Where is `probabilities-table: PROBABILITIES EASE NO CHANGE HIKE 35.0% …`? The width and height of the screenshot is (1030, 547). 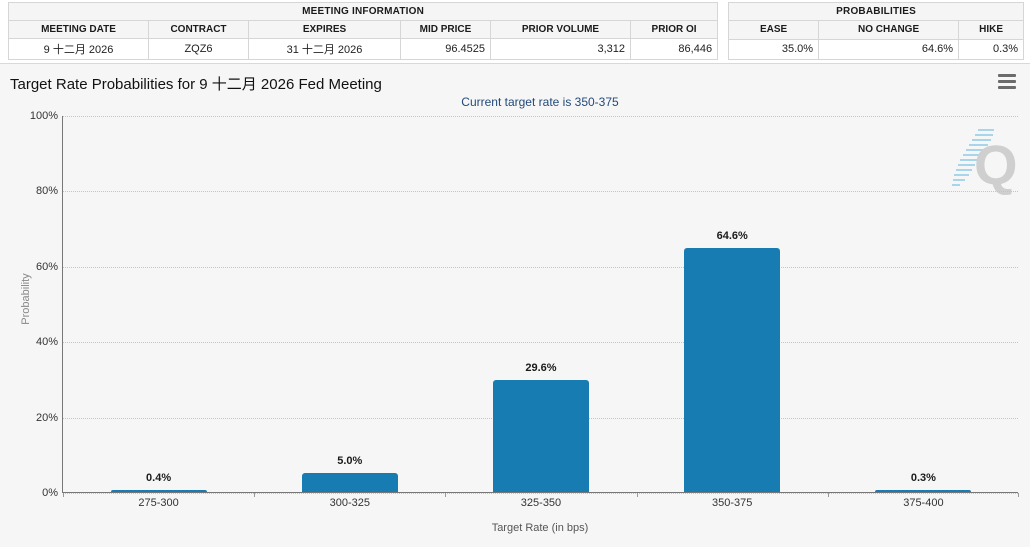 probabilities-table: PROBABILITIES EASE NO CHANGE HIKE 35.0% … is located at coordinates (876, 31).